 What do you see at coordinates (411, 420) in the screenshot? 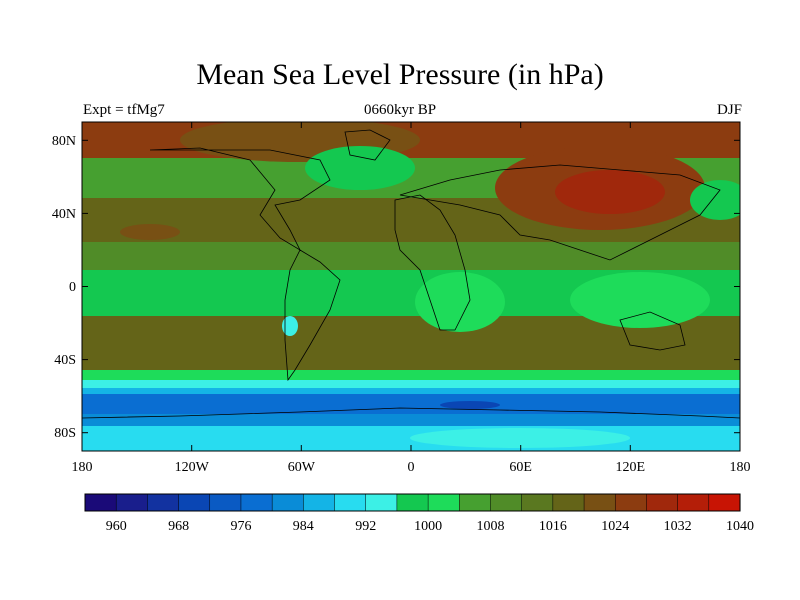
I see `band-antarctic-coast` at bounding box center [411, 420].